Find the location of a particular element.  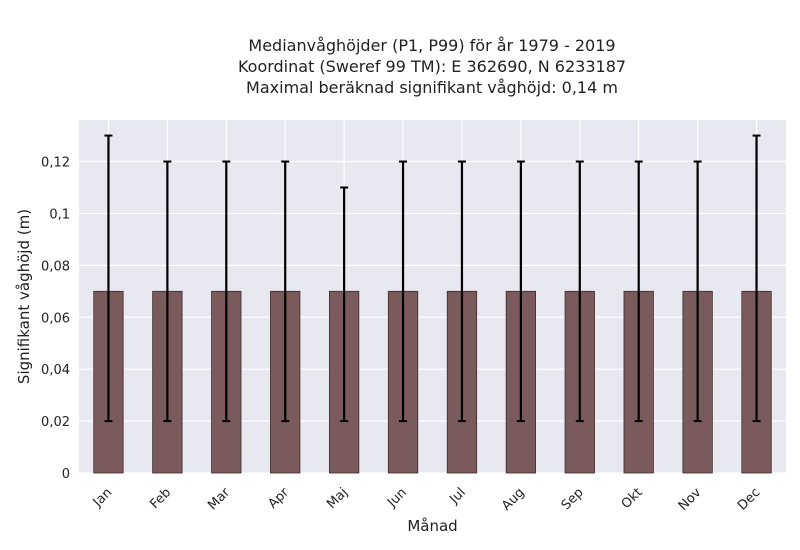

error-bar-dec is located at coordinates (756, 278).